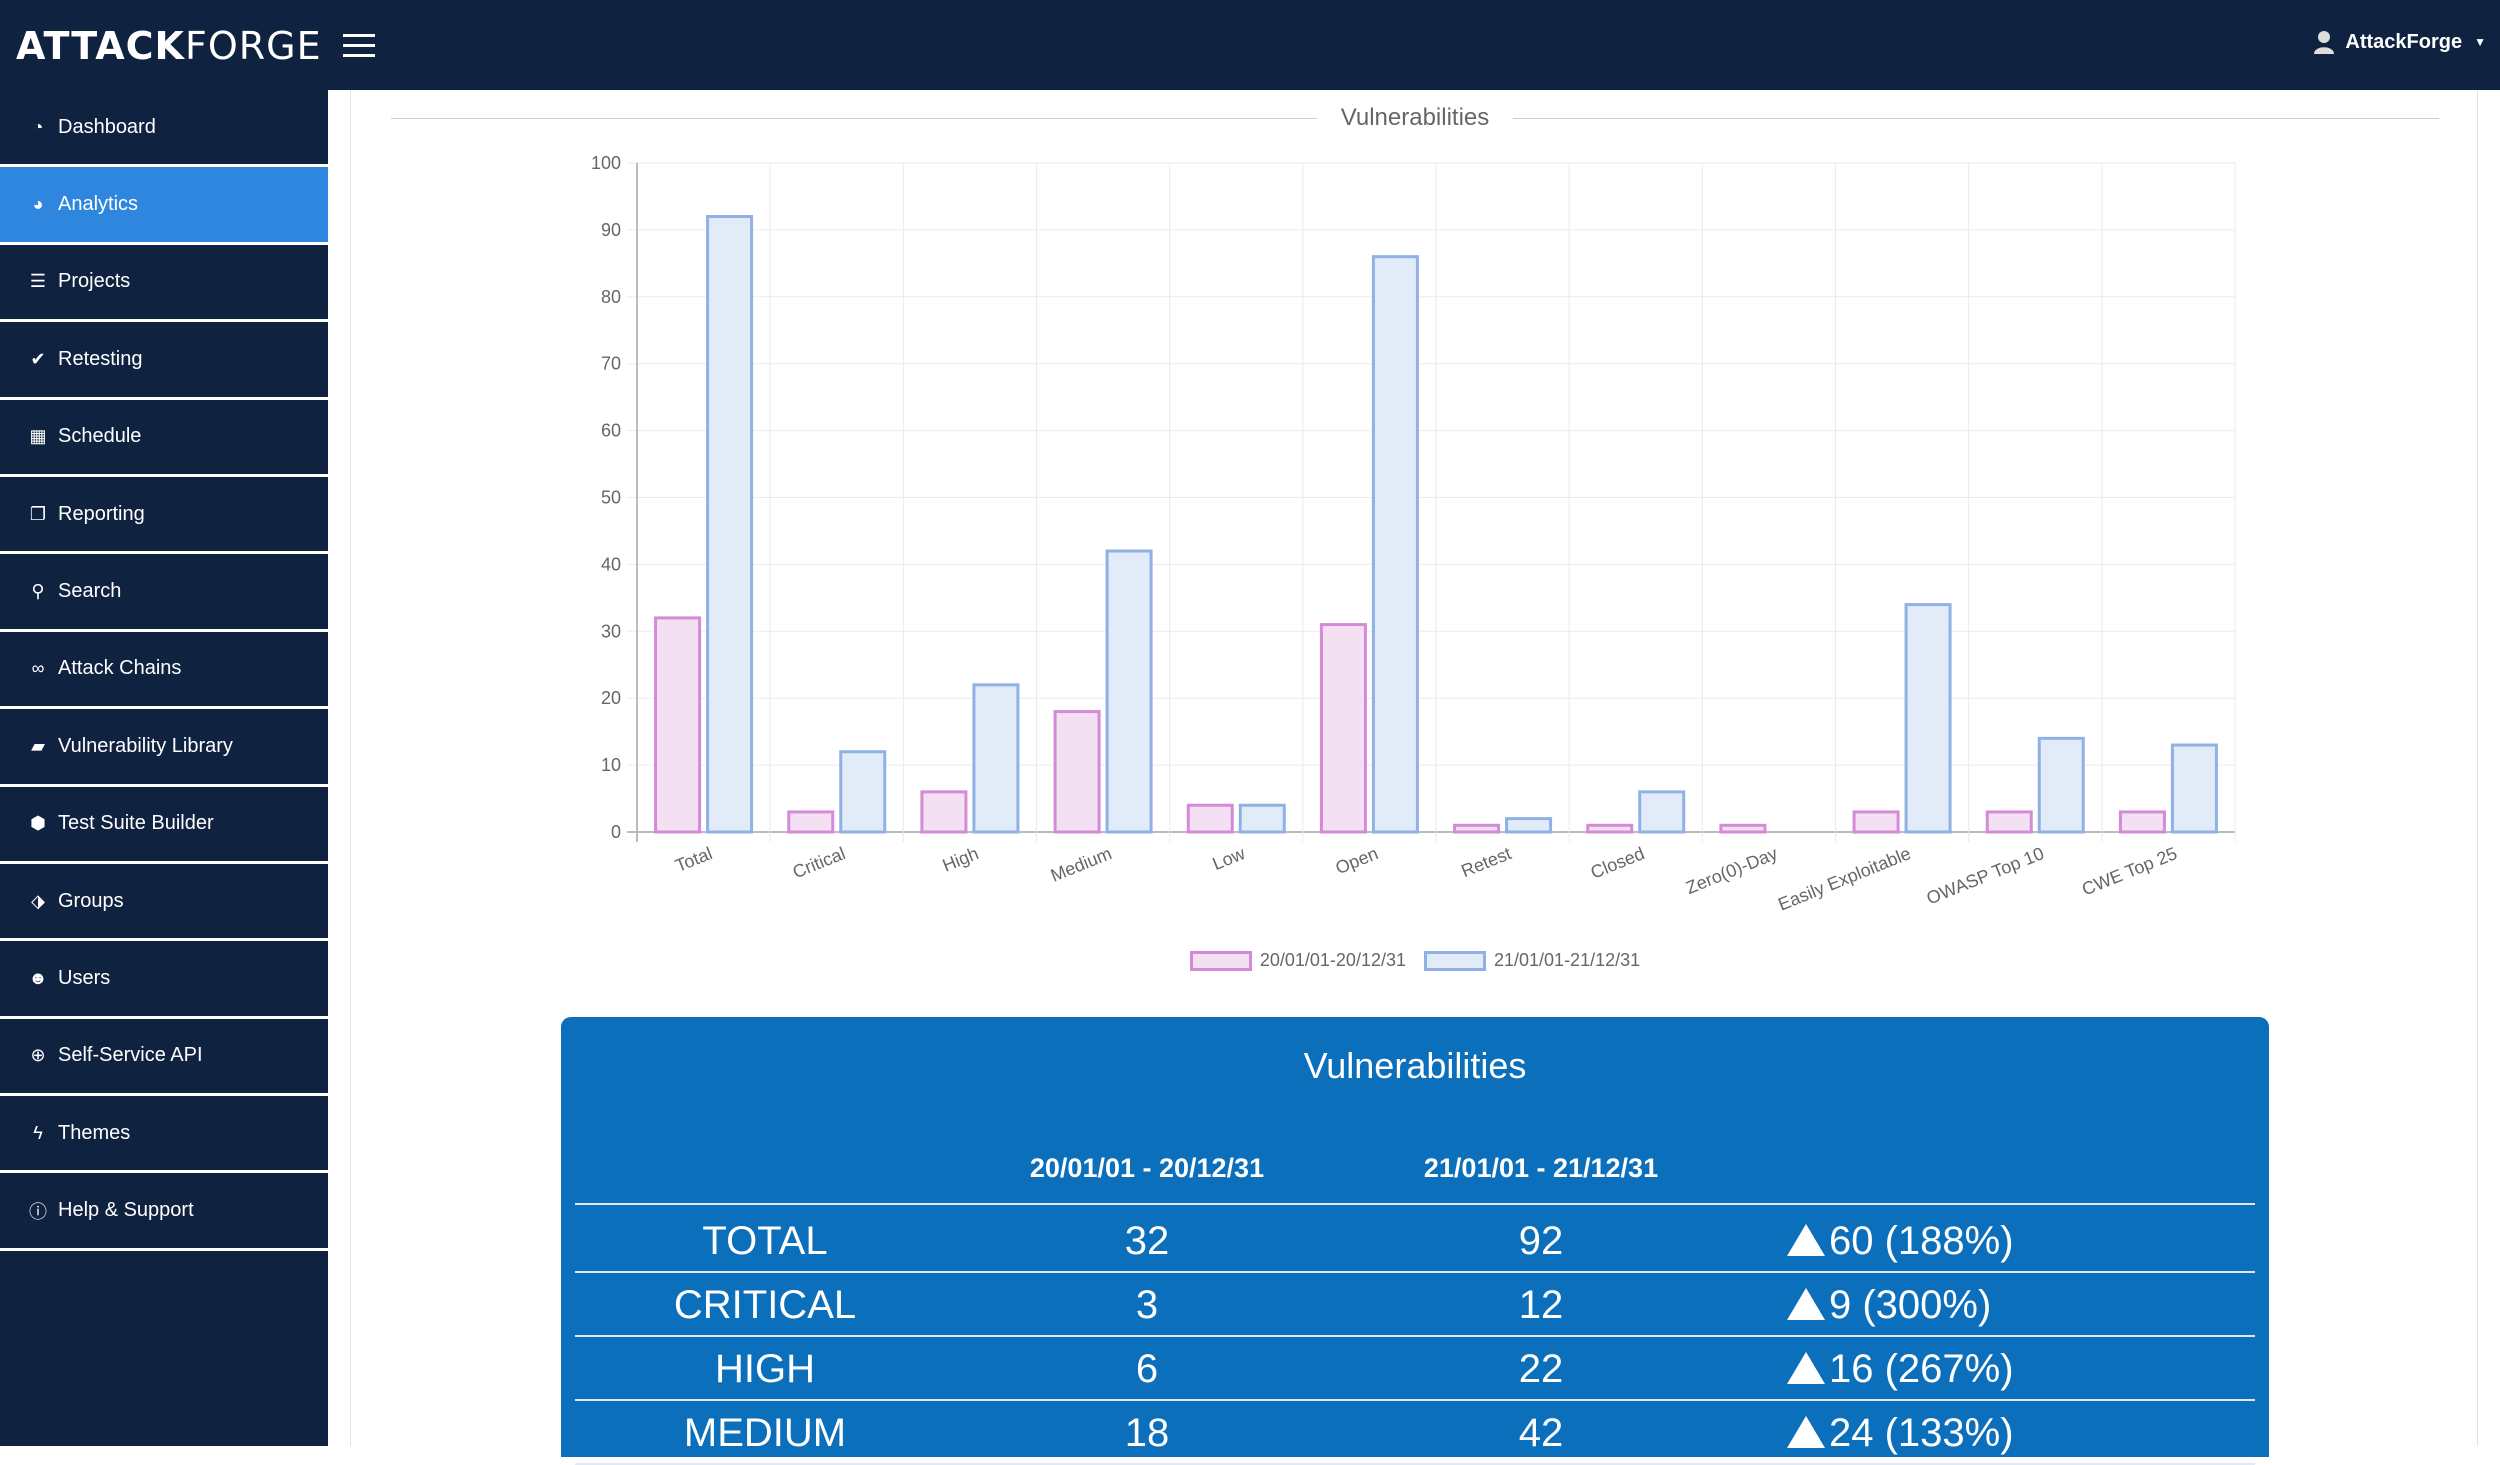 The width and height of the screenshot is (2500, 1465). I want to click on bar-prev-closed, so click(1610, 828).